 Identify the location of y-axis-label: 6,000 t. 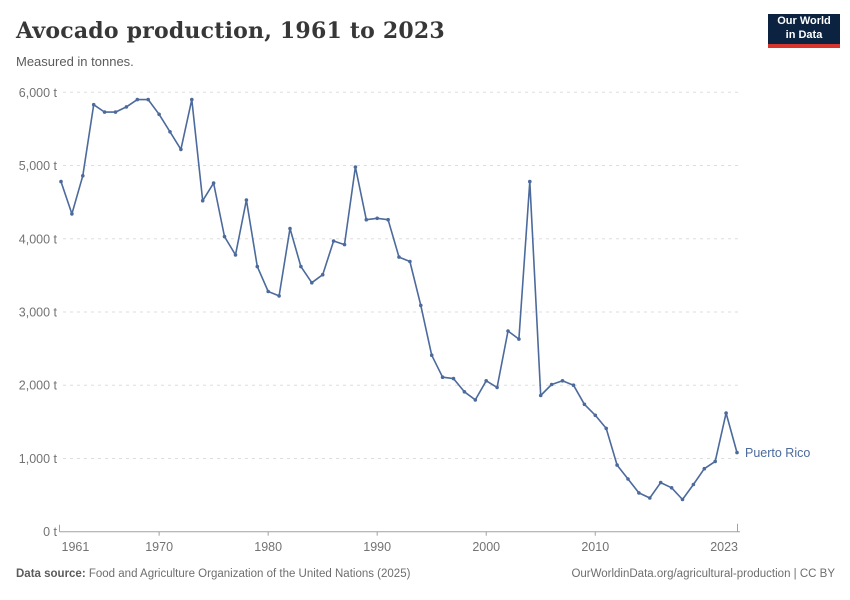
(38, 93).